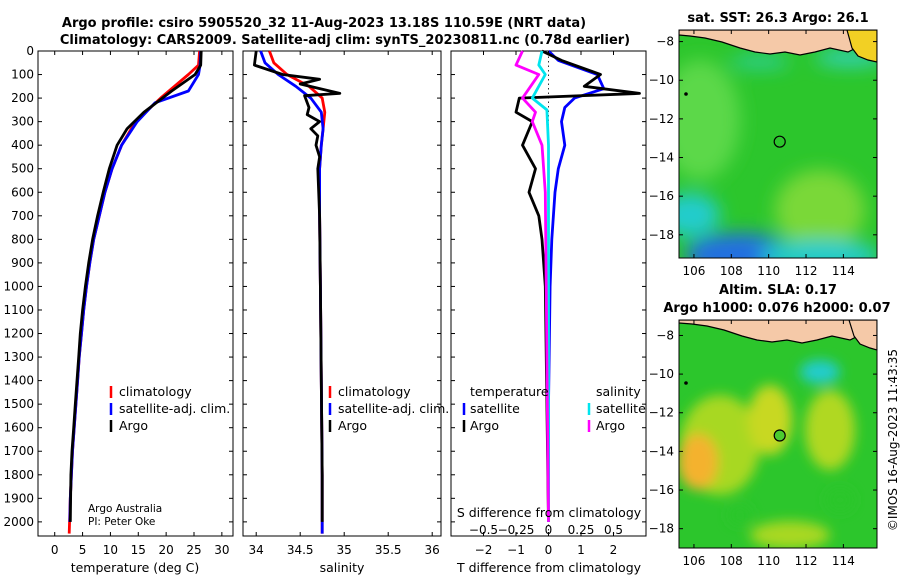  What do you see at coordinates (342, 567) in the screenshot?
I see `salinity-xlabel: salinity` at bounding box center [342, 567].